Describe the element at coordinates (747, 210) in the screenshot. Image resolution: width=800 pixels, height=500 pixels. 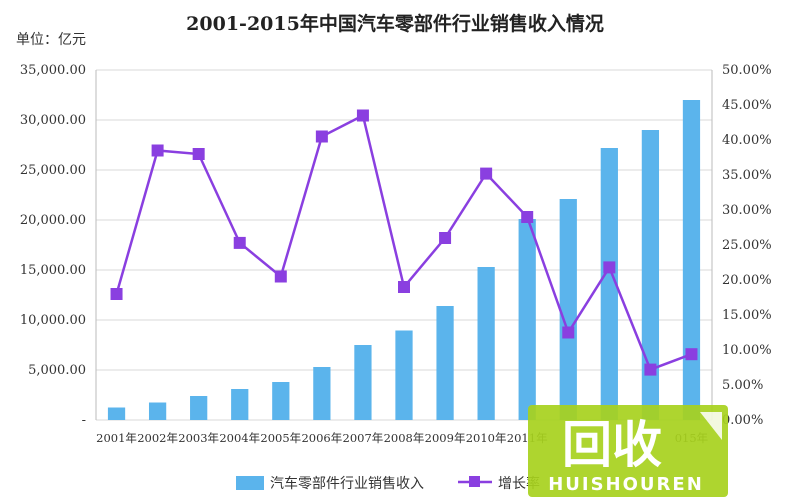
I see `y-right-tick-label: 30.00%` at that location.